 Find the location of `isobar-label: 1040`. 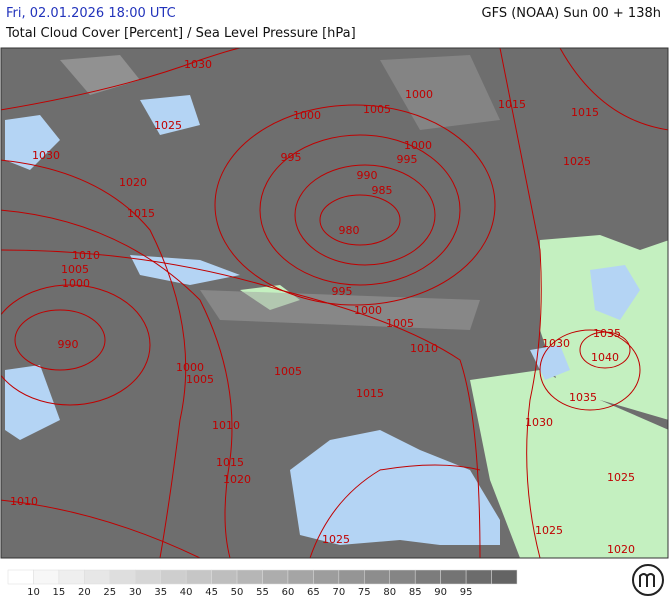

isobar-label: 1040 is located at coordinates (605, 357).